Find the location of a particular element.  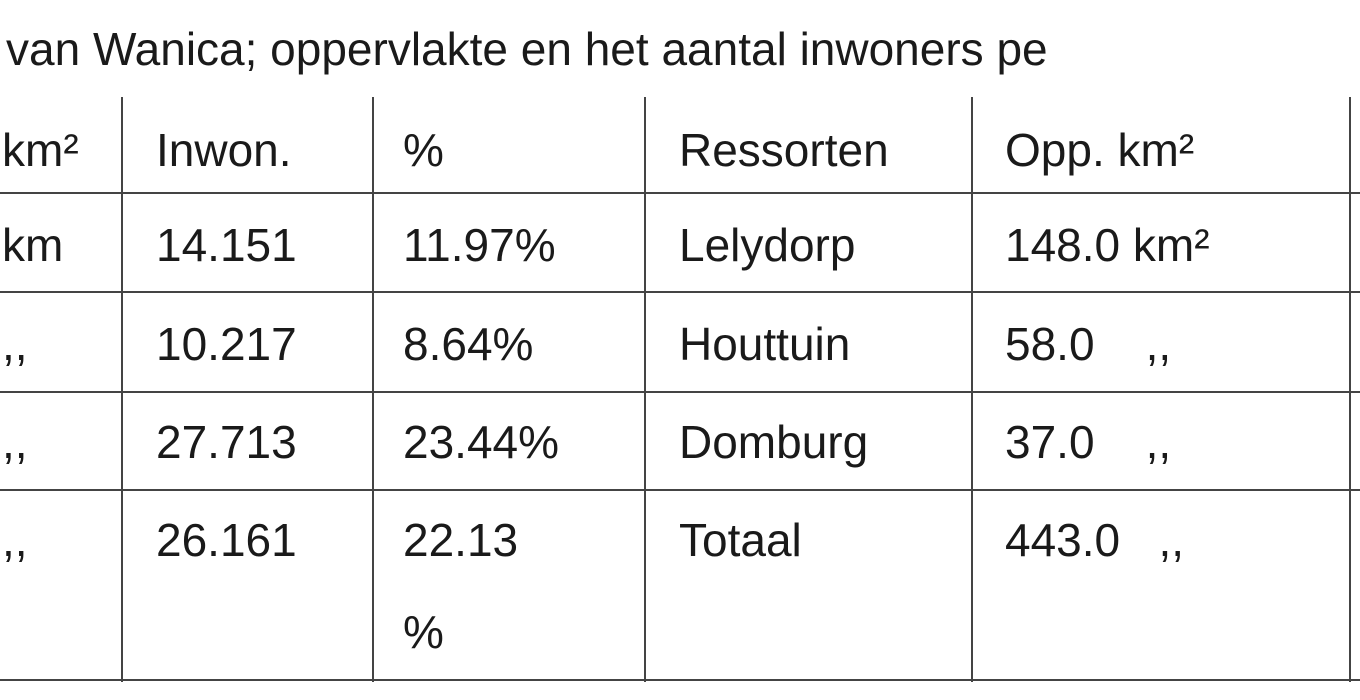

table-cell: 11.97% is located at coordinates (479, 245).